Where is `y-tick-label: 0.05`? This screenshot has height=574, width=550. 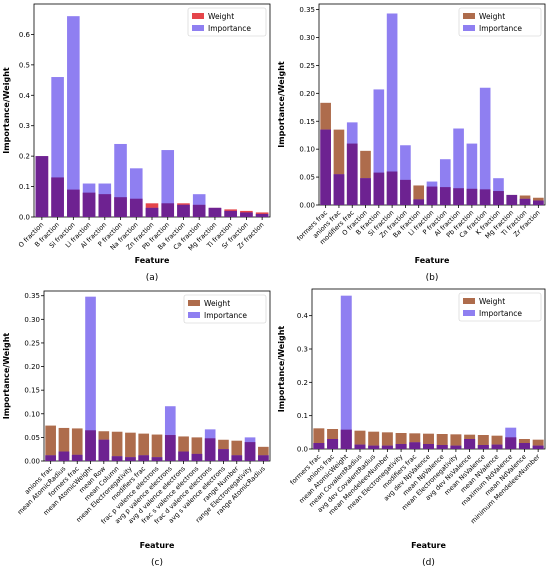
y-tick-label: 0.05 is located at coordinates (32, 438).